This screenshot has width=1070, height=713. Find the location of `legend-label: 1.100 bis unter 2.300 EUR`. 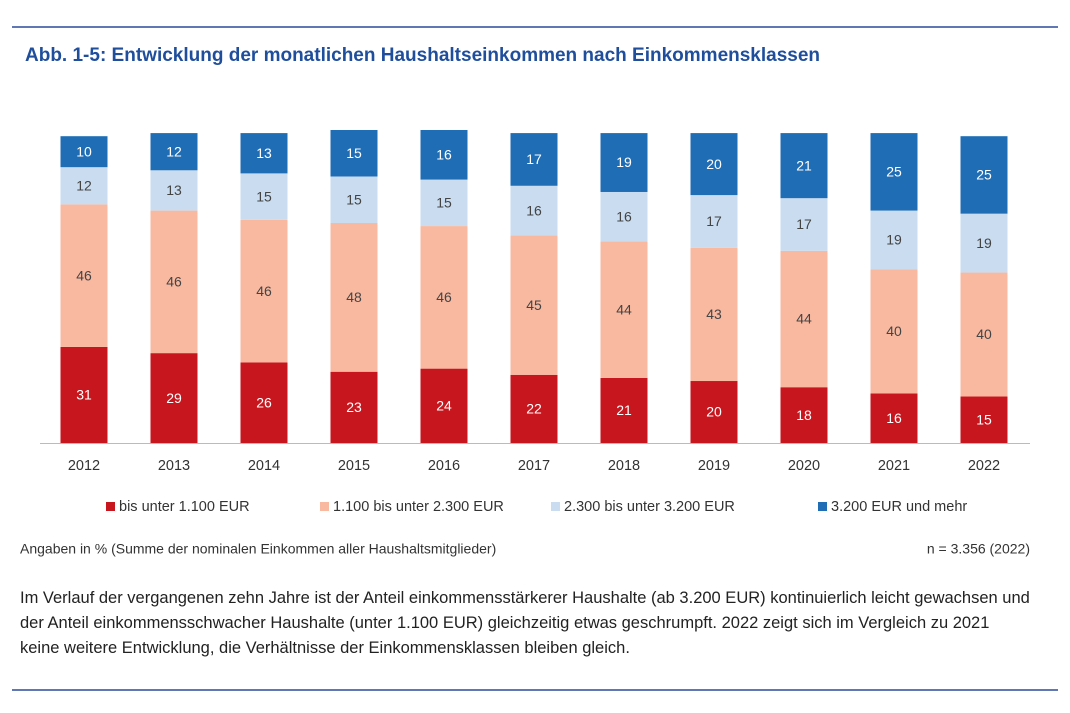

legend-label: 1.100 bis unter 2.300 EUR is located at coordinates (418, 507).